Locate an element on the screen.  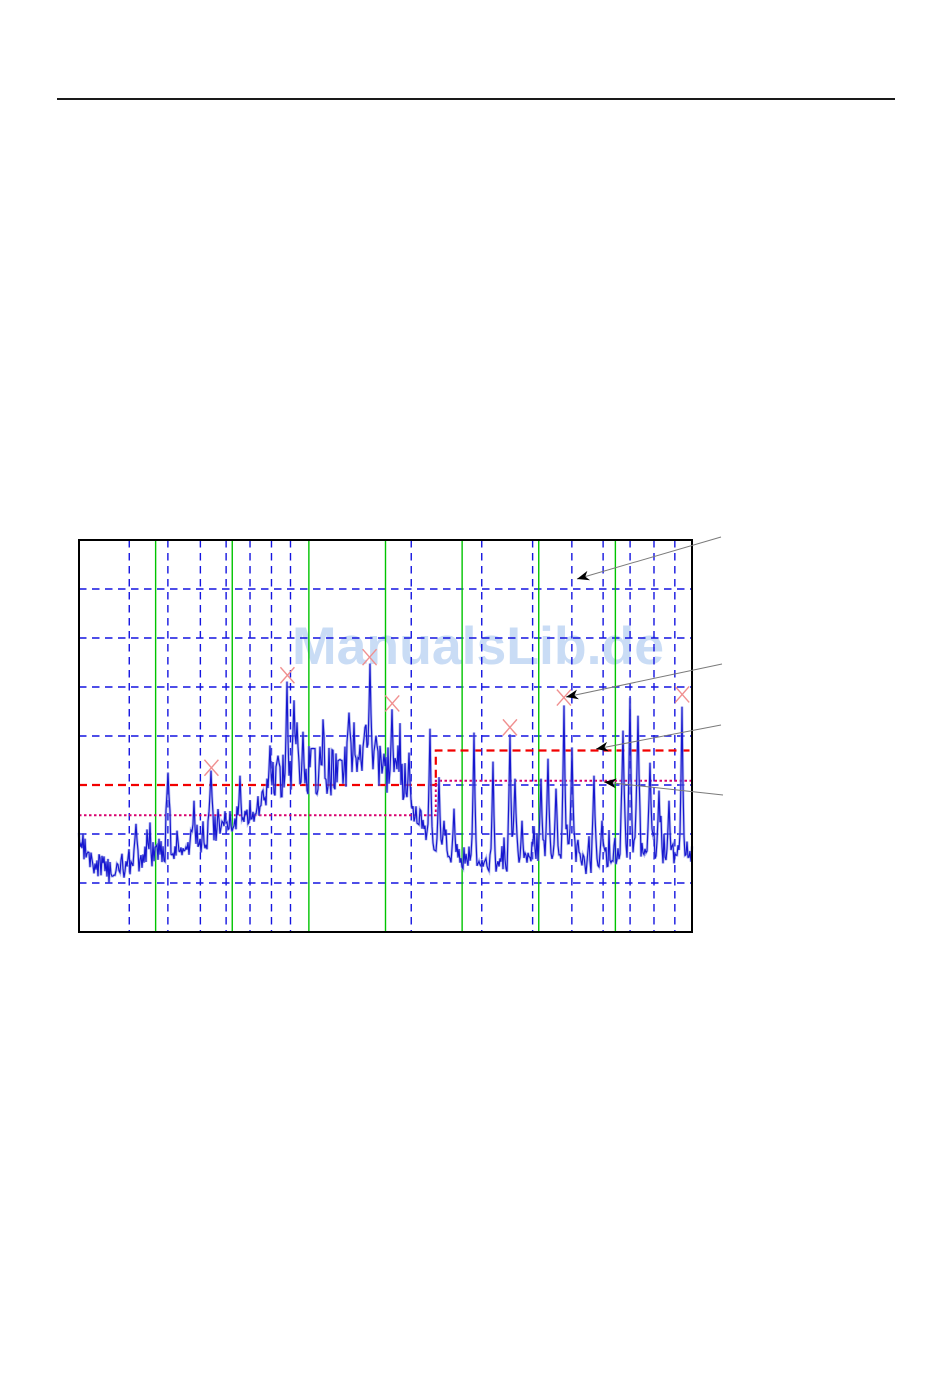
callouts-group is located at coordinates (644, 666).